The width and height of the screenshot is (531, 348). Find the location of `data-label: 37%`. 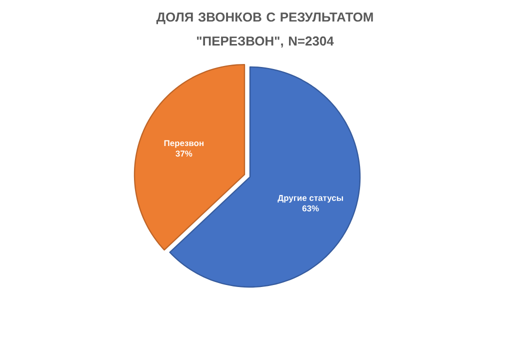

data-label: 37% is located at coordinates (184, 153).